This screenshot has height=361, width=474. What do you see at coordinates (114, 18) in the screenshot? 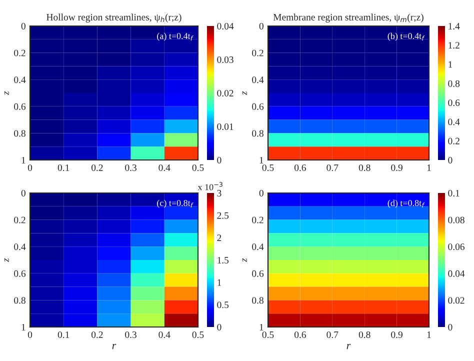
I see `chart-title: Hollow region streamlines, ψ$_{h}$(r;z)` at bounding box center [114, 18].